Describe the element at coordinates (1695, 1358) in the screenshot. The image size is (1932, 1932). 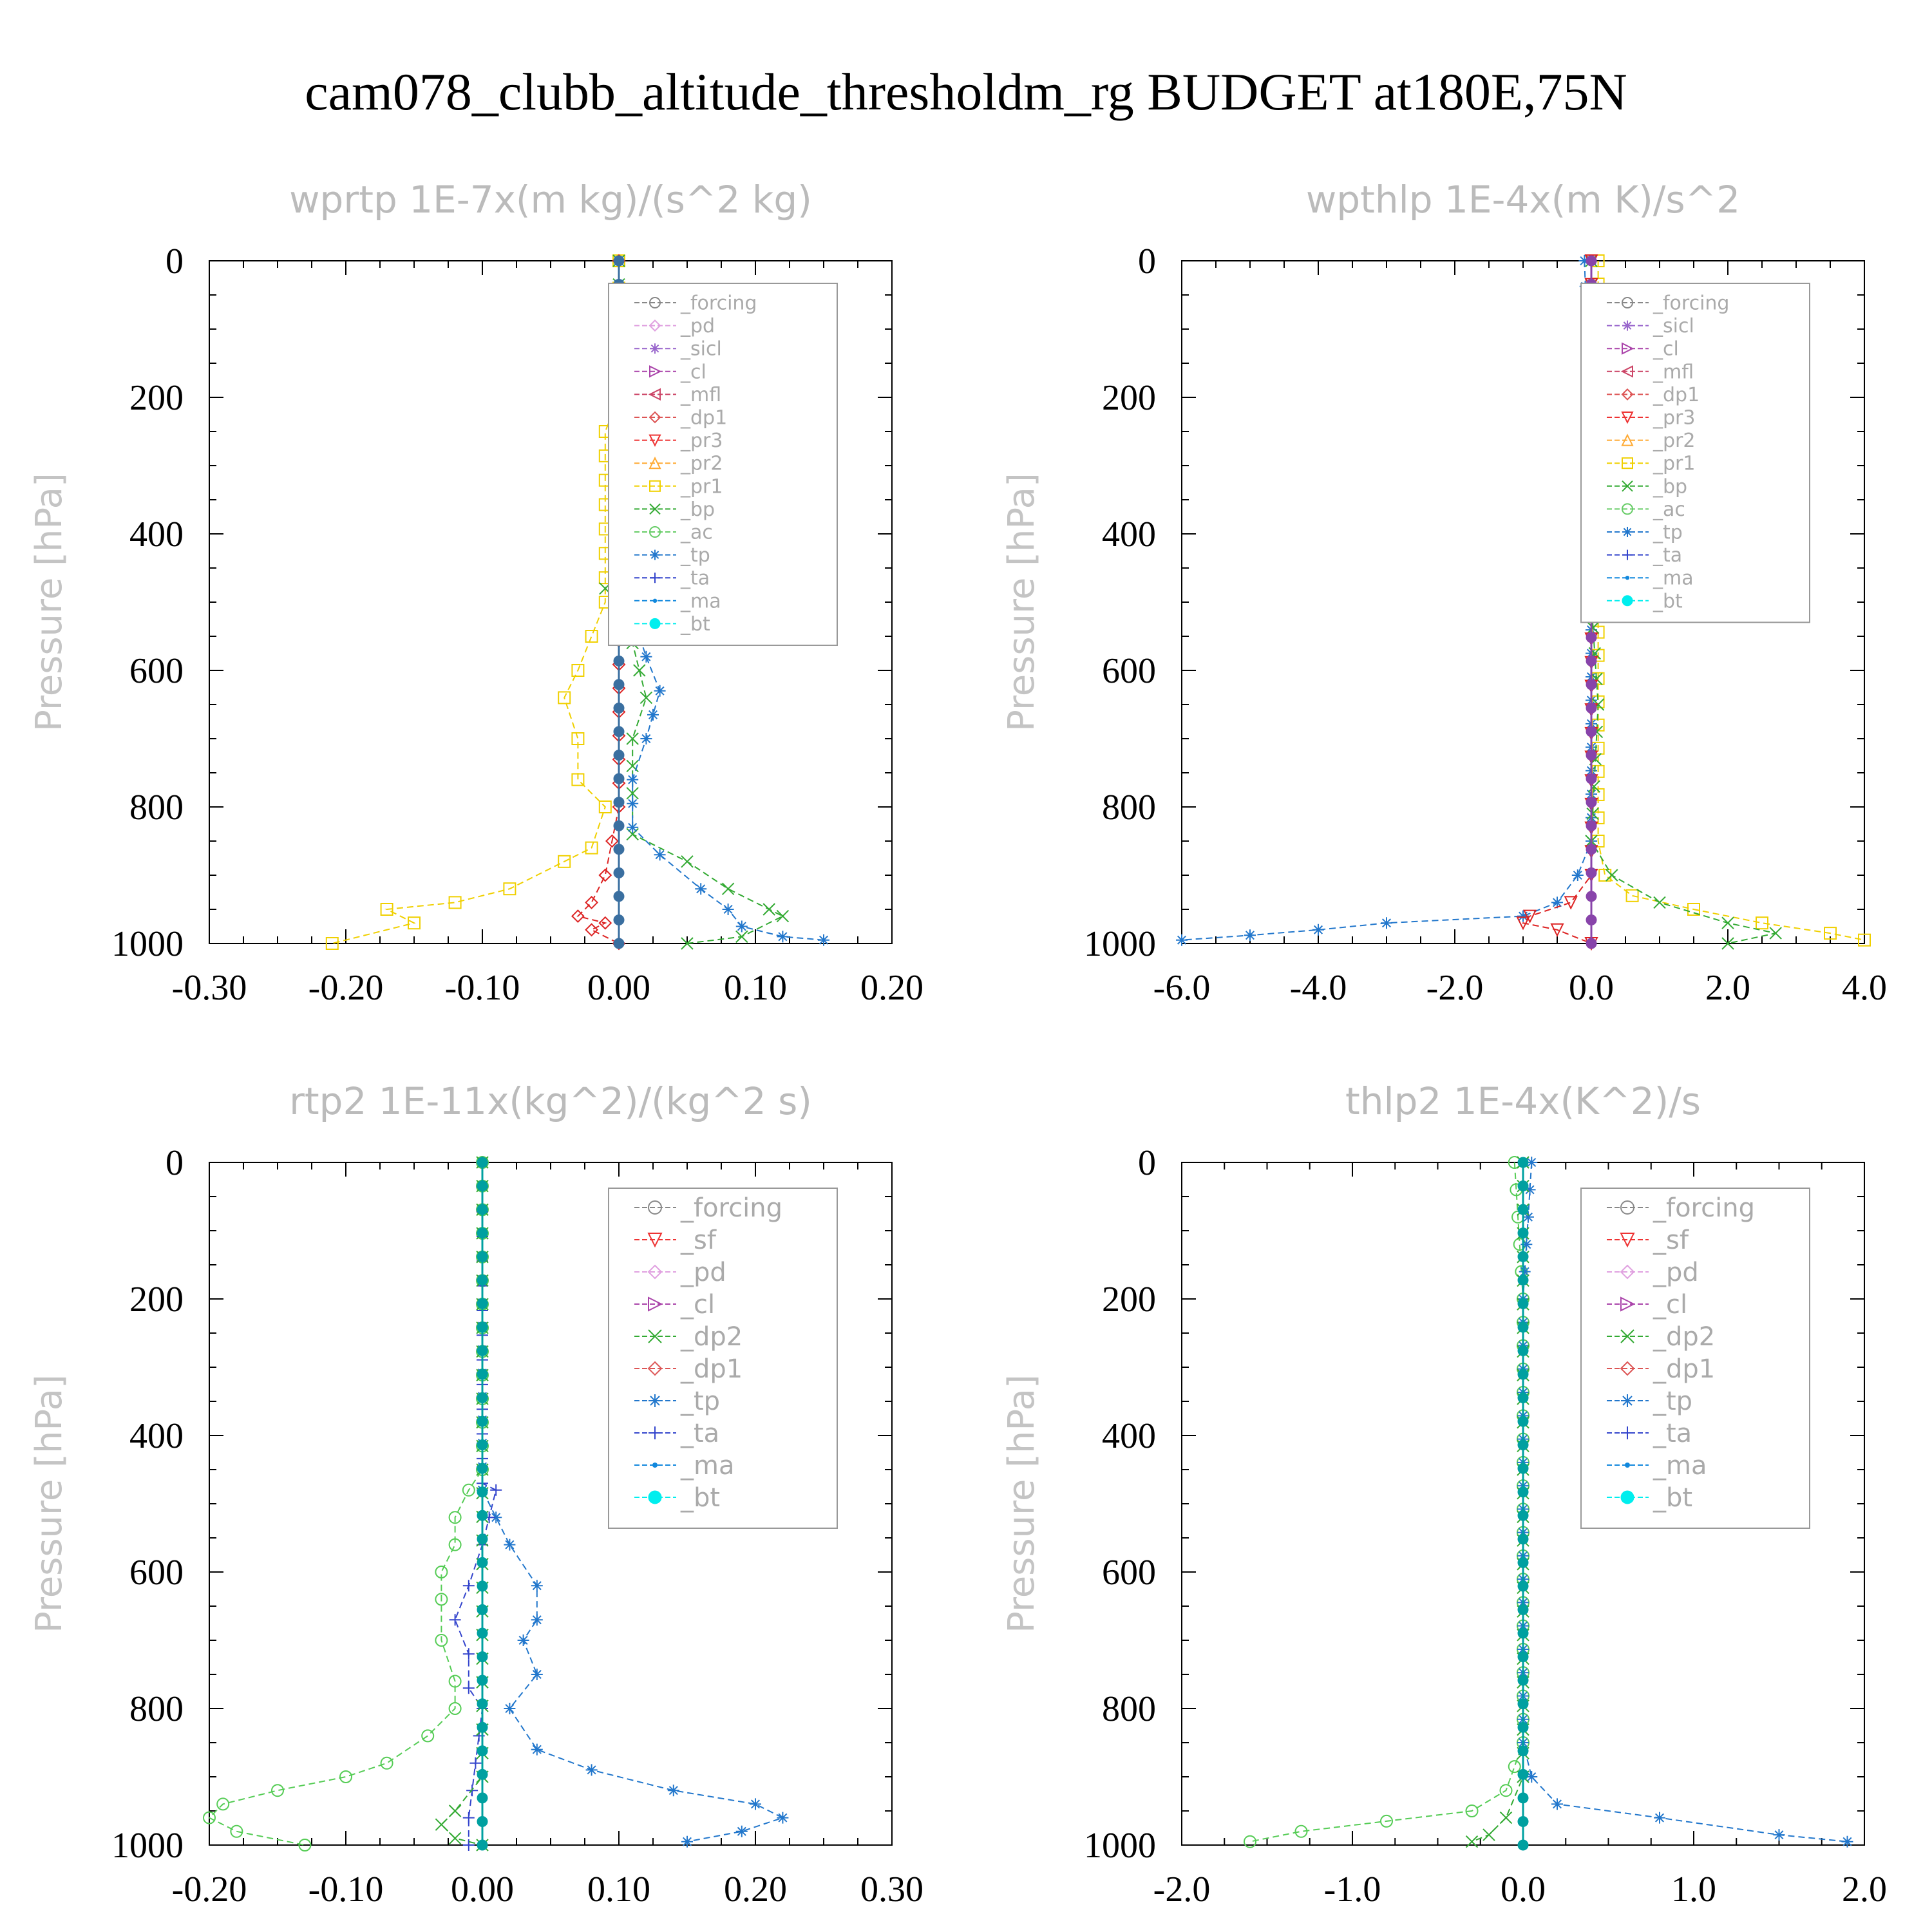
I see `legend: _forcing _sf _pd _cl_dp2_dp1 _tp _ta _ma_bt` at that location.